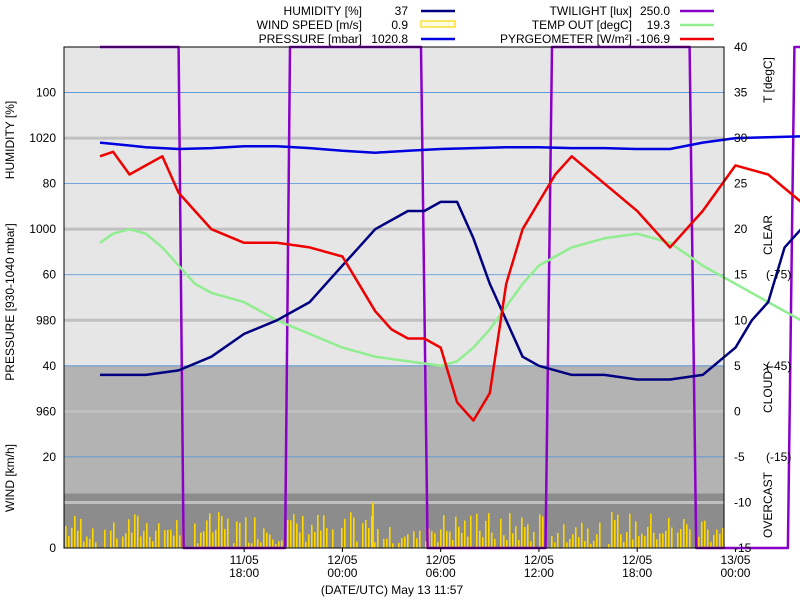  Describe the element at coordinates (42, 138) in the screenshot. I see `left-axis-tick: 1020` at that location.